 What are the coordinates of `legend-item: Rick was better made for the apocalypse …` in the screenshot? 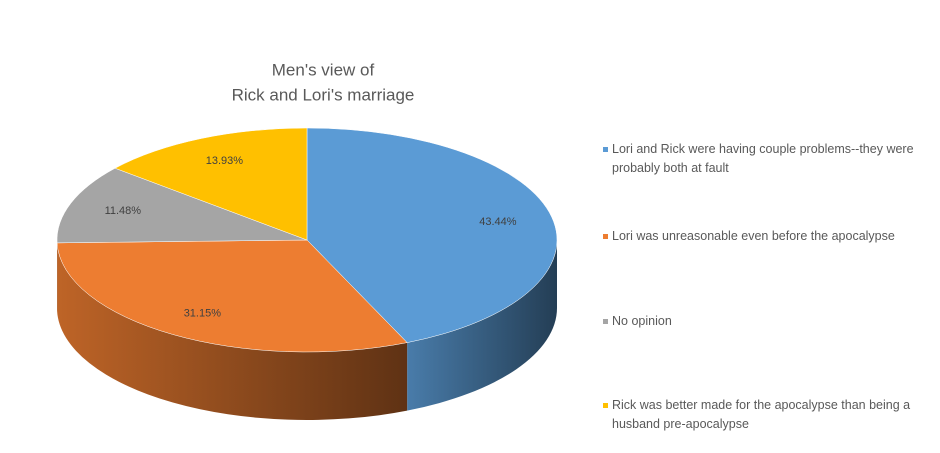 It's located at (768, 415).